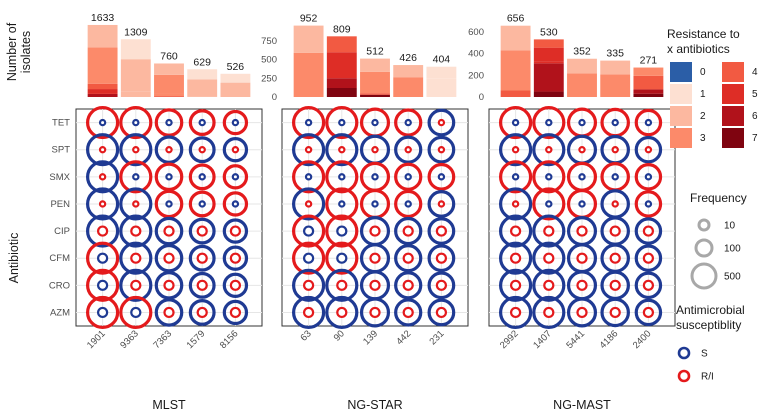 This screenshot has width=778, height=418. What do you see at coordinates (549, 204) in the screenshot?
I see `bubble-inner-ng-mast-1407-pen` at bounding box center [549, 204].